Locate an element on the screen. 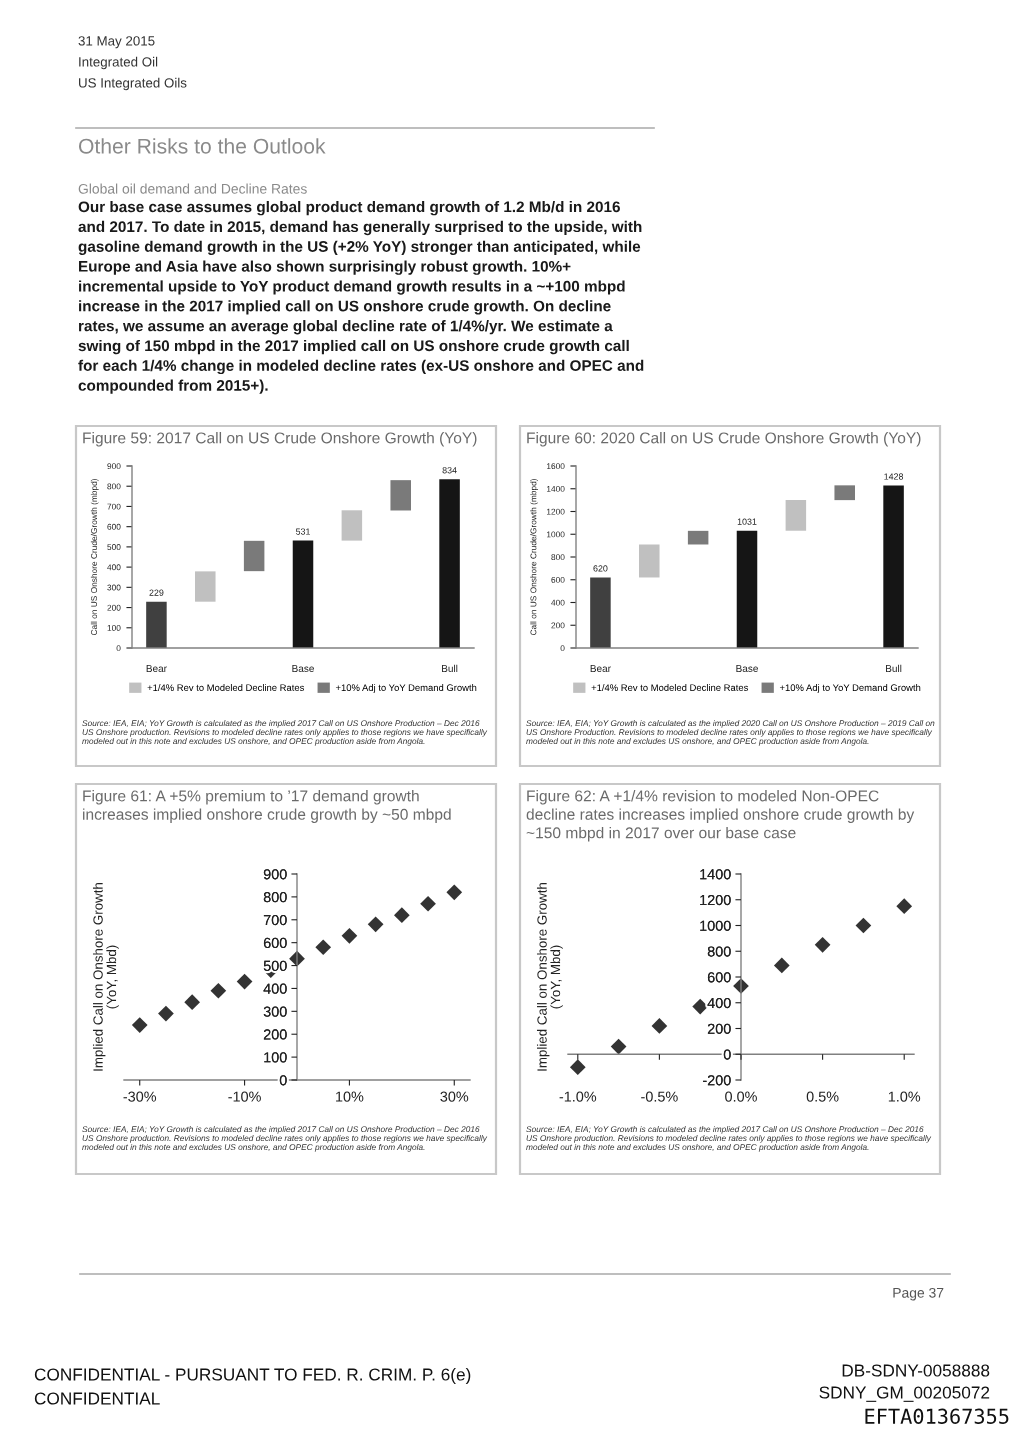  text: DB-SDNY-0058888 is located at coordinates (916, 1370).